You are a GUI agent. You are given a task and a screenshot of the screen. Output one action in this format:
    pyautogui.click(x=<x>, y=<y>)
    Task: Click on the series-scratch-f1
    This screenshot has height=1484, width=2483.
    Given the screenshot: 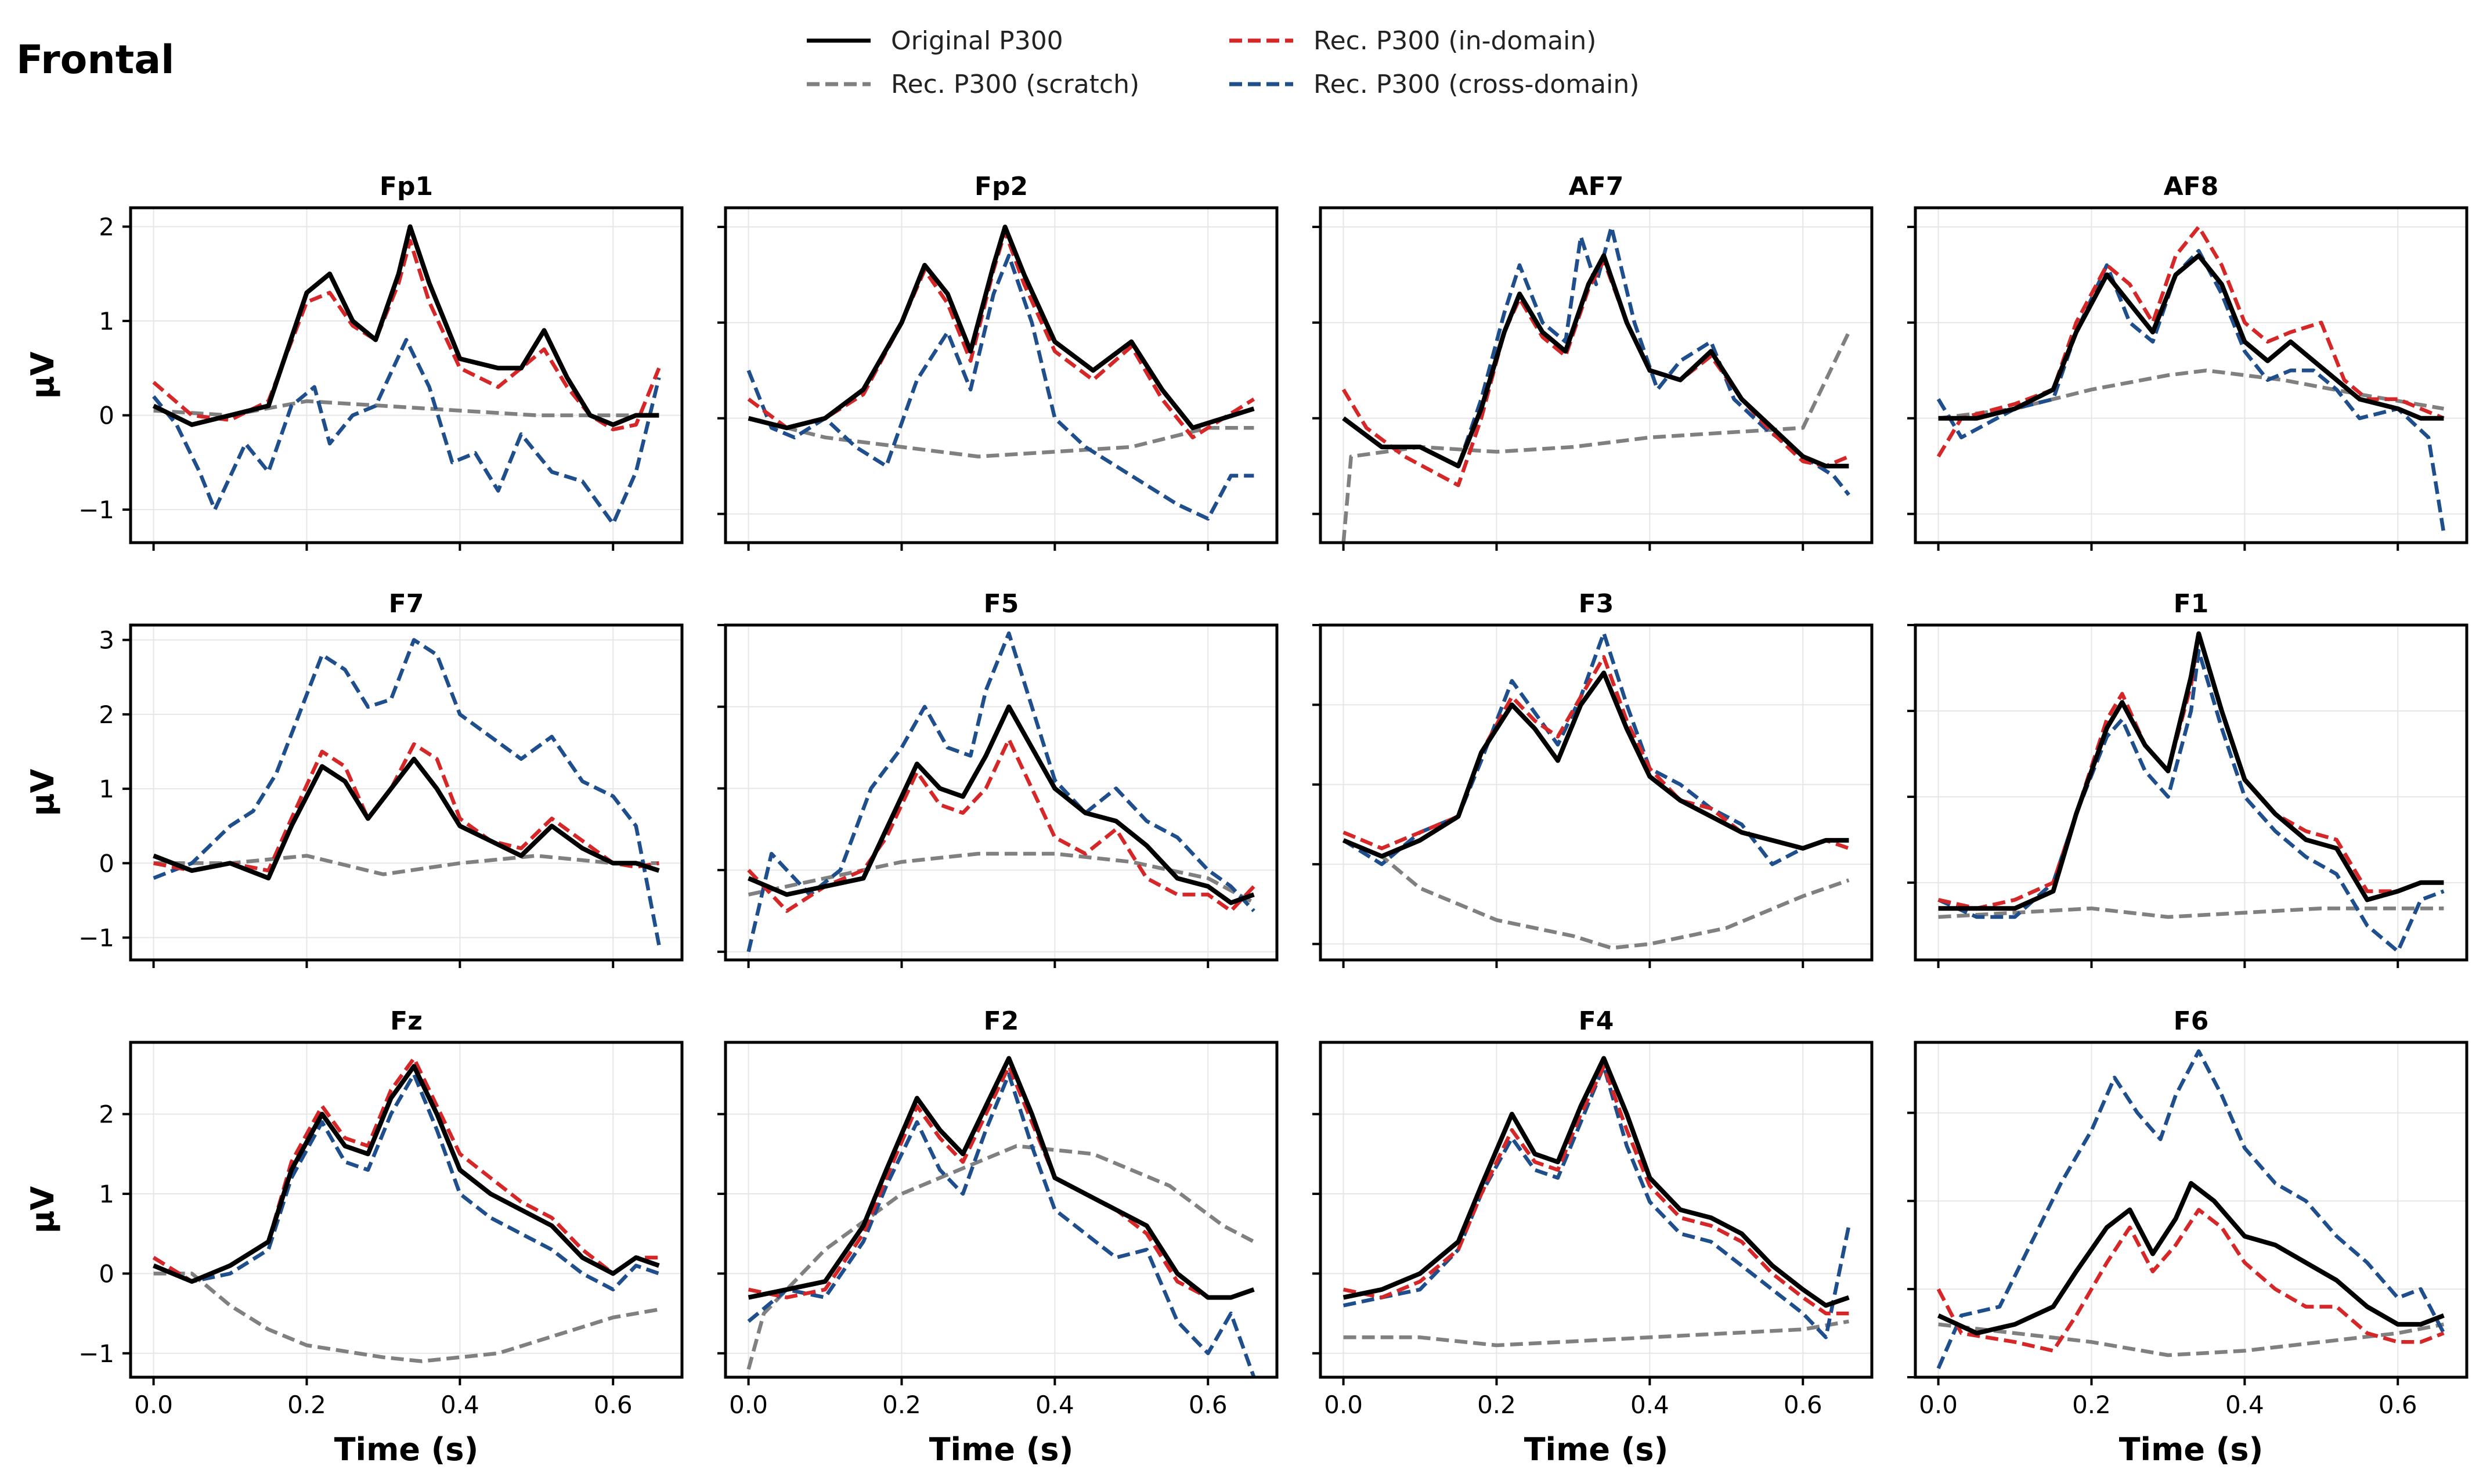 What is the action you would take?
    pyautogui.click(x=2191, y=912)
    